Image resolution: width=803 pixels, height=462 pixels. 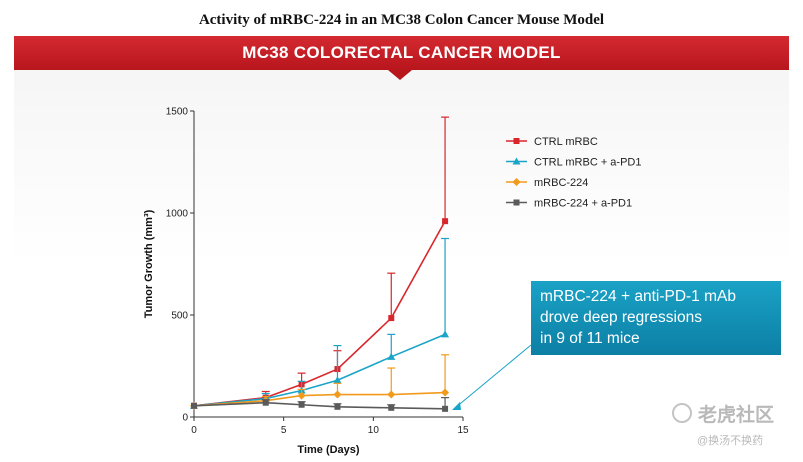 What do you see at coordinates (493, 376) in the screenshot?
I see `callout-pointer` at bounding box center [493, 376].